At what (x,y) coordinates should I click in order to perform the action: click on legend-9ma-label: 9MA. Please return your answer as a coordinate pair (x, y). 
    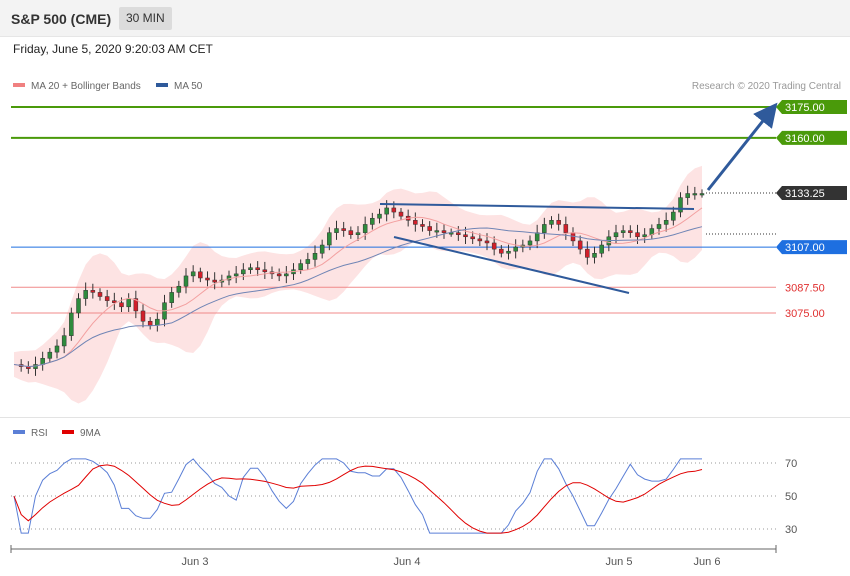
    Looking at the image, I should click on (90, 433).